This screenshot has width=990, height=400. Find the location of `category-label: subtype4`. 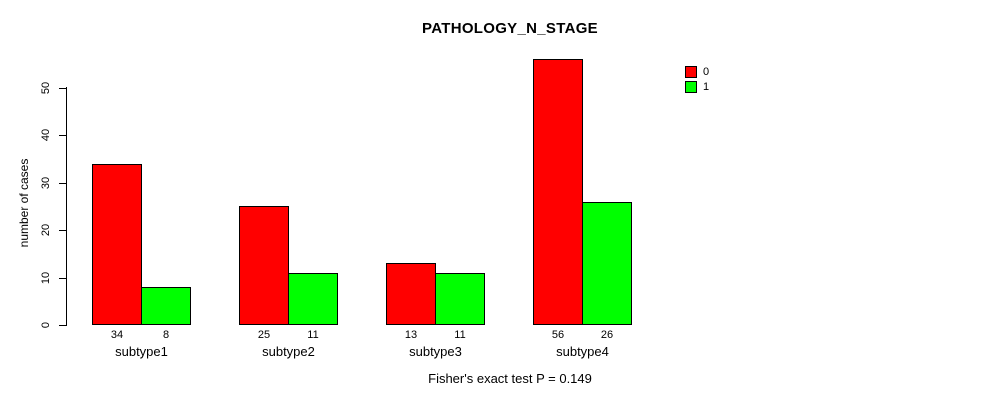

category-label: subtype4 is located at coordinates (582, 351).